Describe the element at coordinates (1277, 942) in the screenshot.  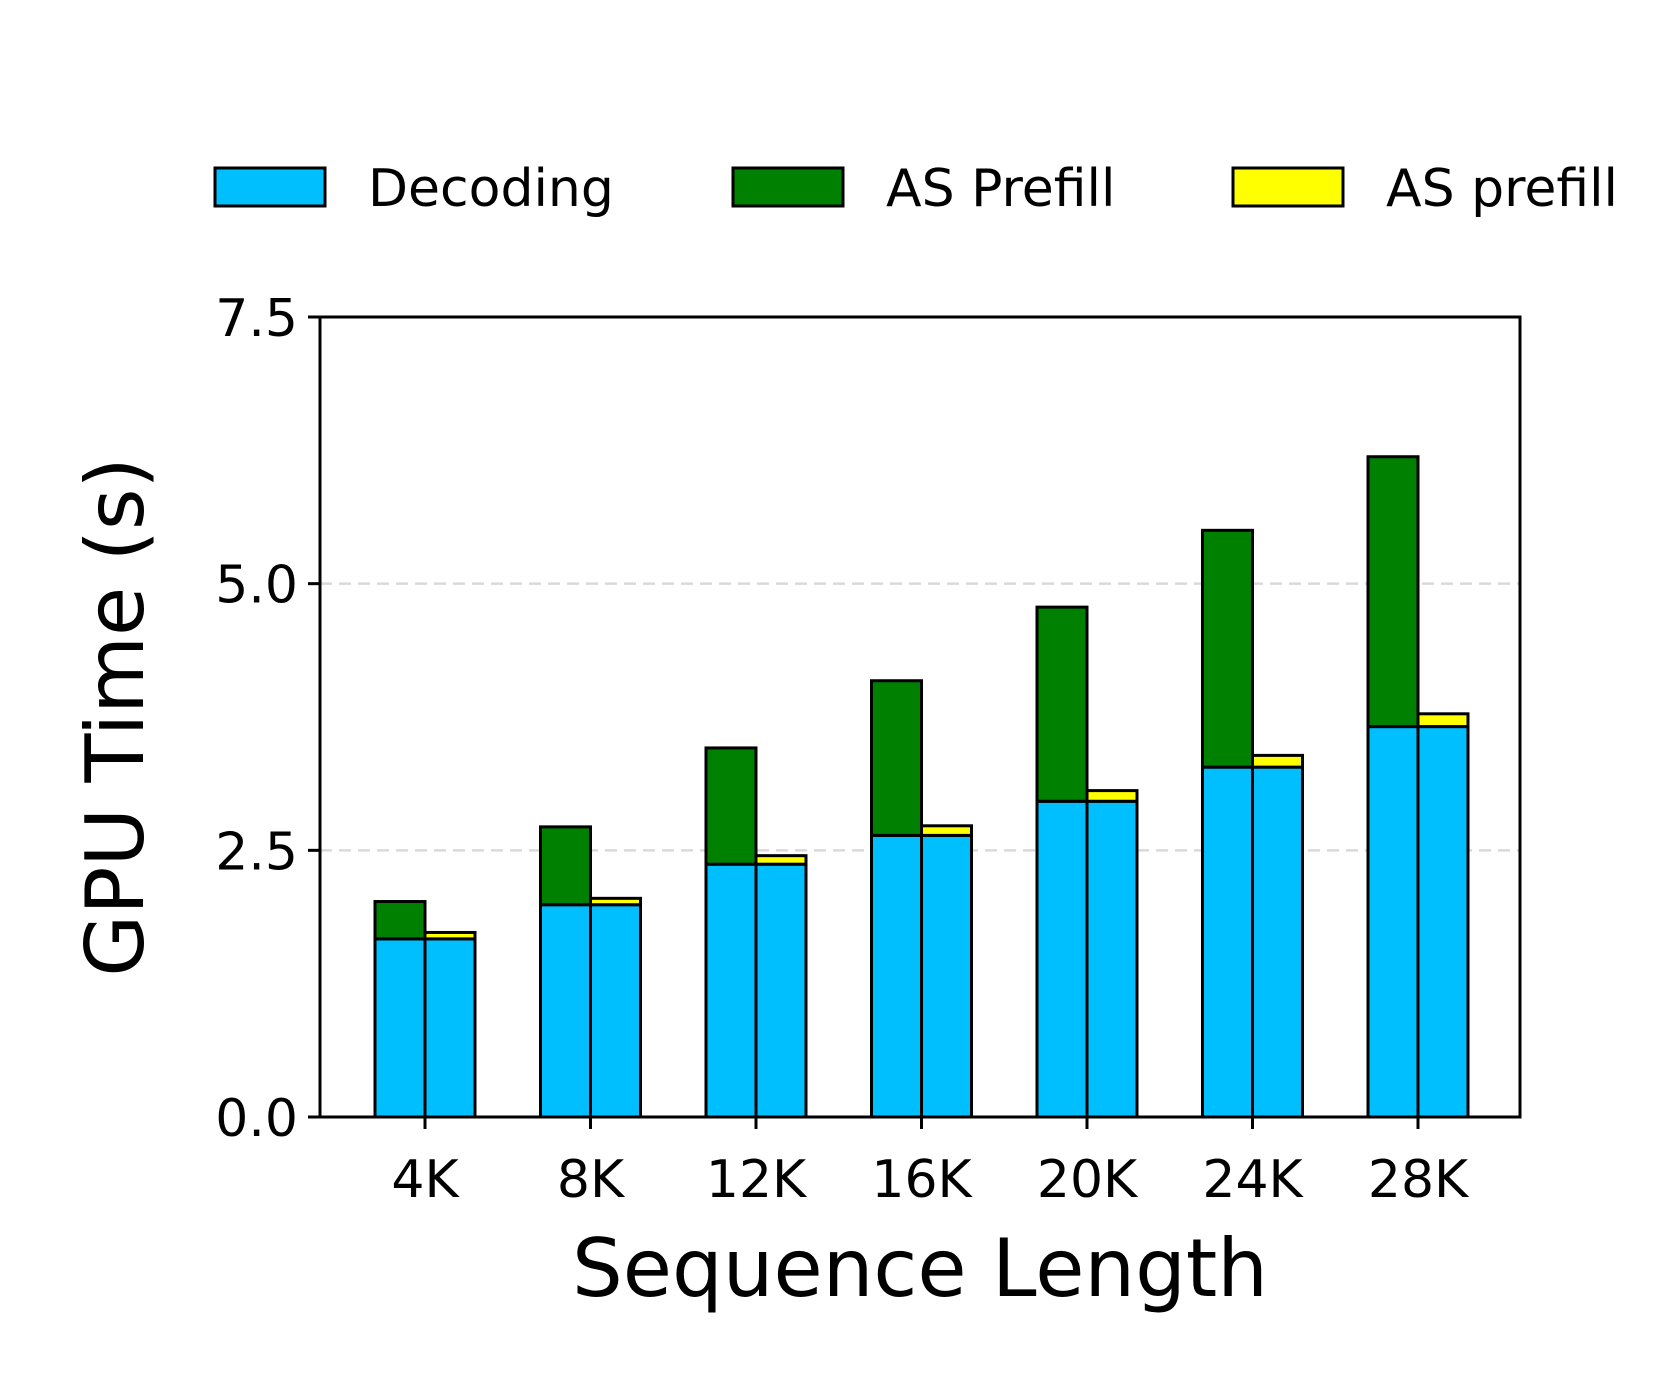
I see `bar-decoding-right-24k` at that location.